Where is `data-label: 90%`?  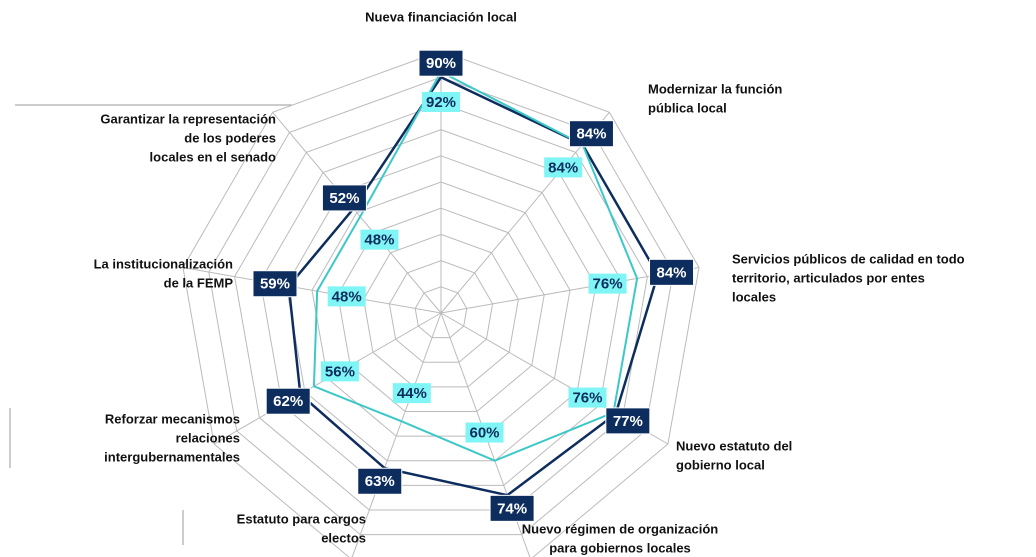 data-label: 90% is located at coordinates (441, 63).